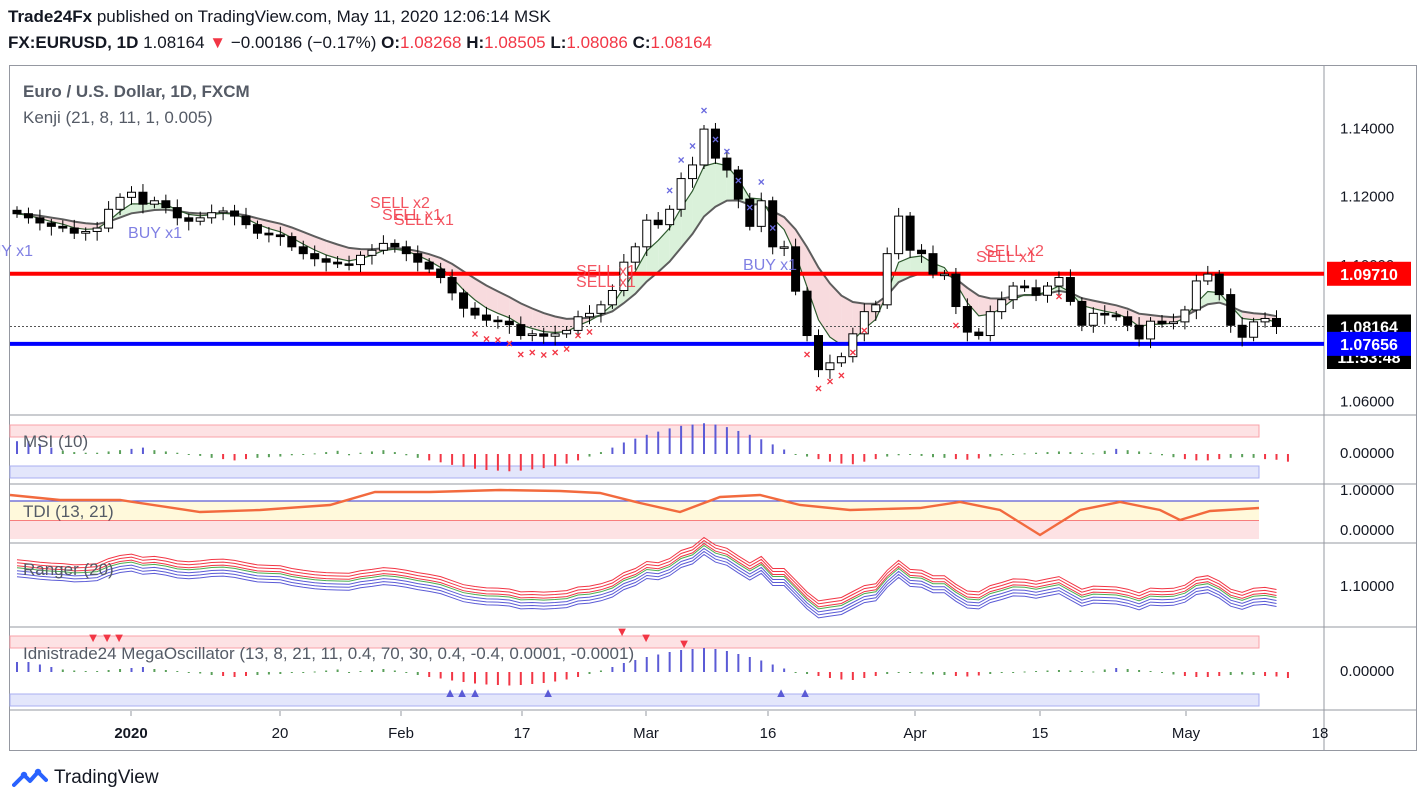 Image resolution: width=1427 pixels, height=807 pixels. What do you see at coordinates (30, 778) in the screenshot?
I see `tradingview-logo-icon` at bounding box center [30, 778].